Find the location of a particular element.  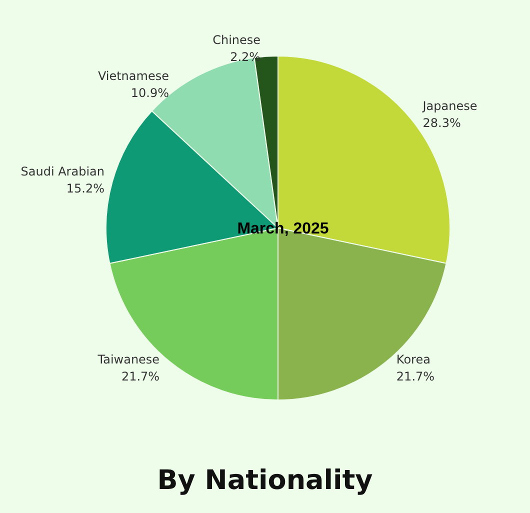

slice-label: Korea is located at coordinates (413, 359).